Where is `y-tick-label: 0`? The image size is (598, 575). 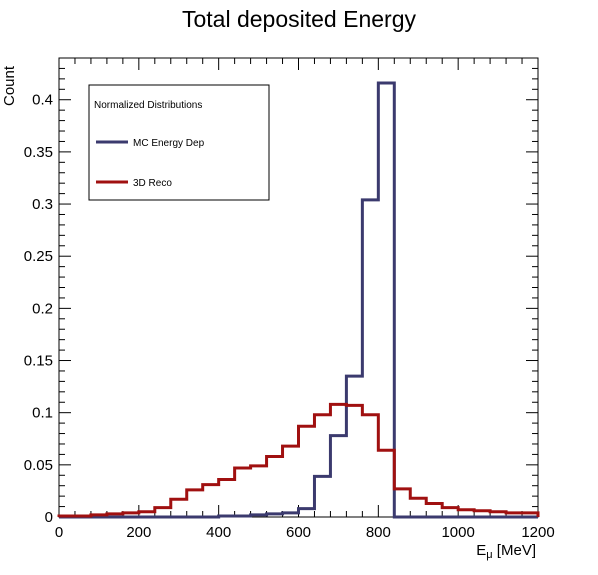
y-tick-label: 0 is located at coordinates (49, 517).